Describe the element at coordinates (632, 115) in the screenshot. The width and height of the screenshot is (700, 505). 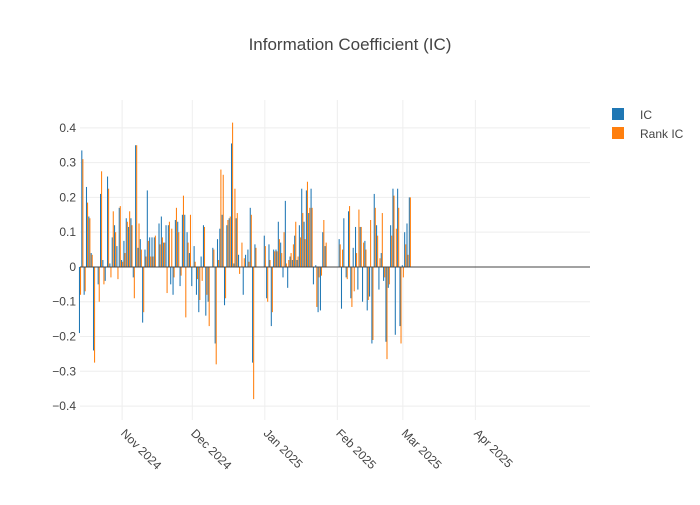
I see `legend-item-ic: IC` at that location.